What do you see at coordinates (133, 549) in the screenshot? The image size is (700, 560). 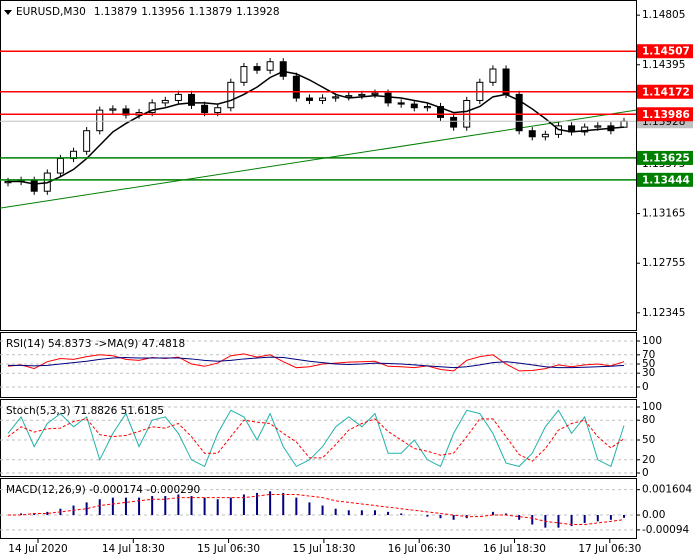 I see `x-tick-label: 14 Jul 18:30` at bounding box center [133, 549].